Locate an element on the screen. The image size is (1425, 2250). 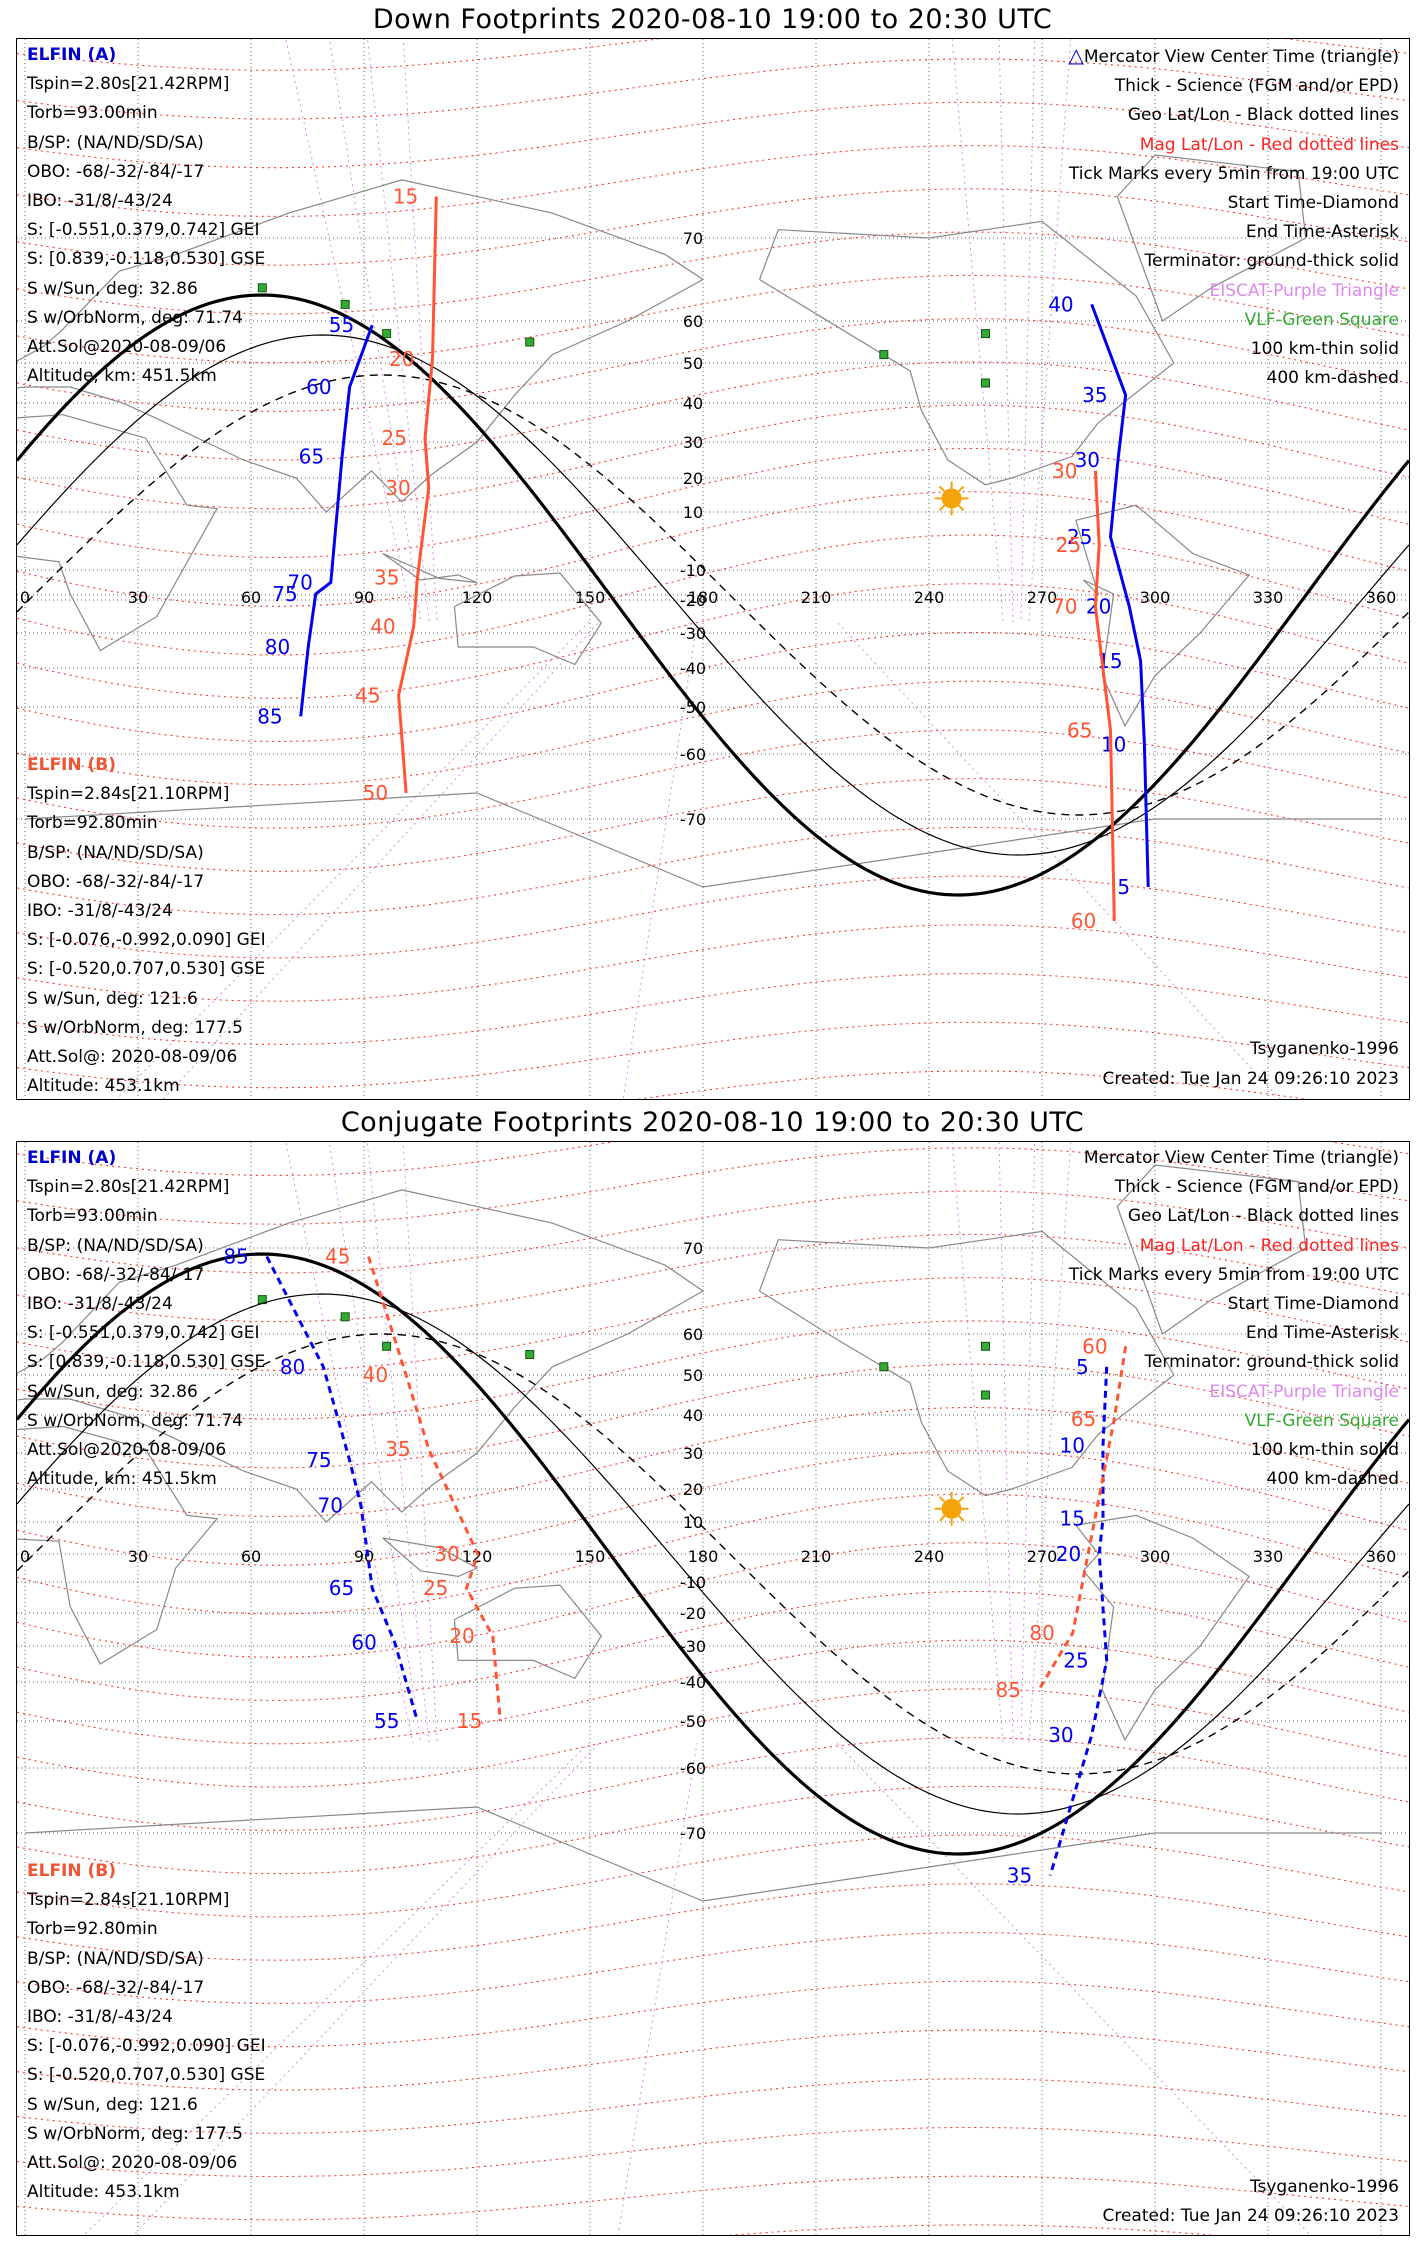
elfin-b-line: S w/OrbNorm, deg: 177.5 is located at coordinates (135, 2133).